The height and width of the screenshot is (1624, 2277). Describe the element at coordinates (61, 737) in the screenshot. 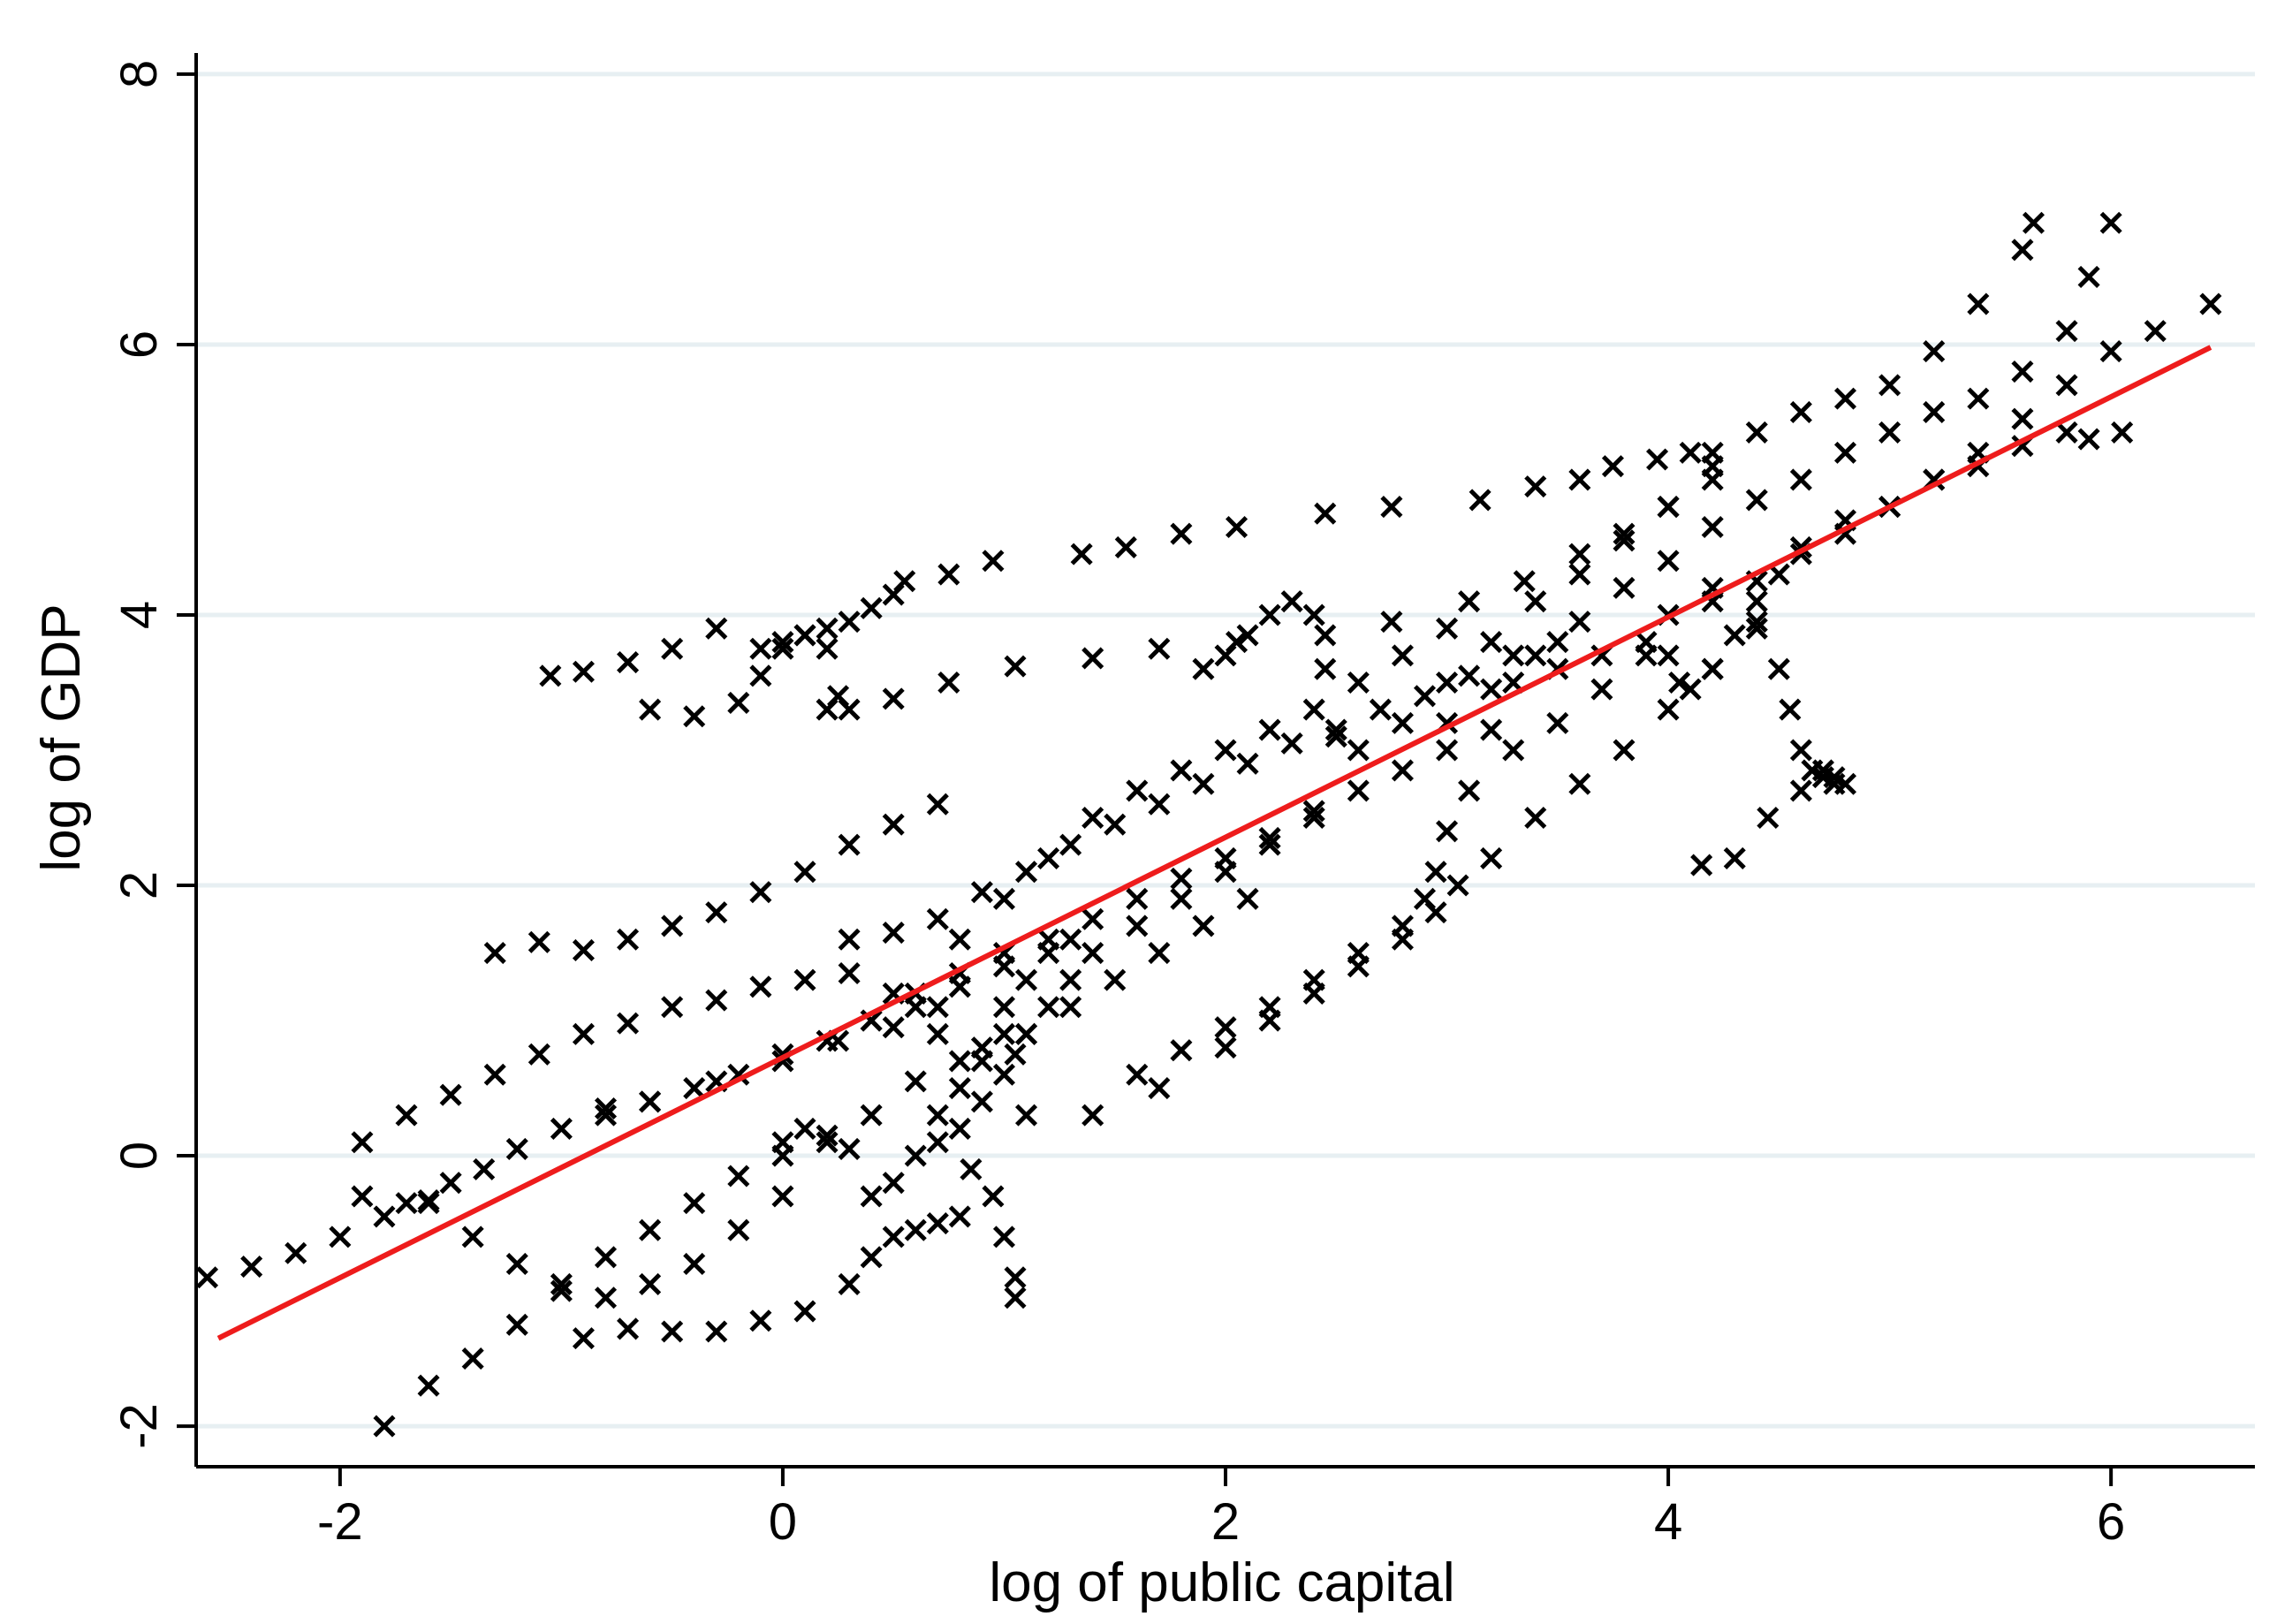

I see `y-axis-title: log of GDP` at that location.